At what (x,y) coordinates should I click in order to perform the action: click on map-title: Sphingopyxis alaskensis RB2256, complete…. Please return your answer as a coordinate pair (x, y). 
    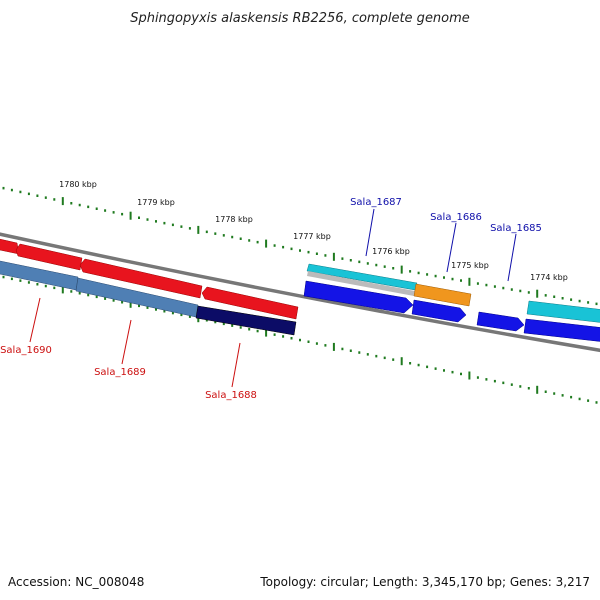
    Looking at the image, I should click on (300, 18).